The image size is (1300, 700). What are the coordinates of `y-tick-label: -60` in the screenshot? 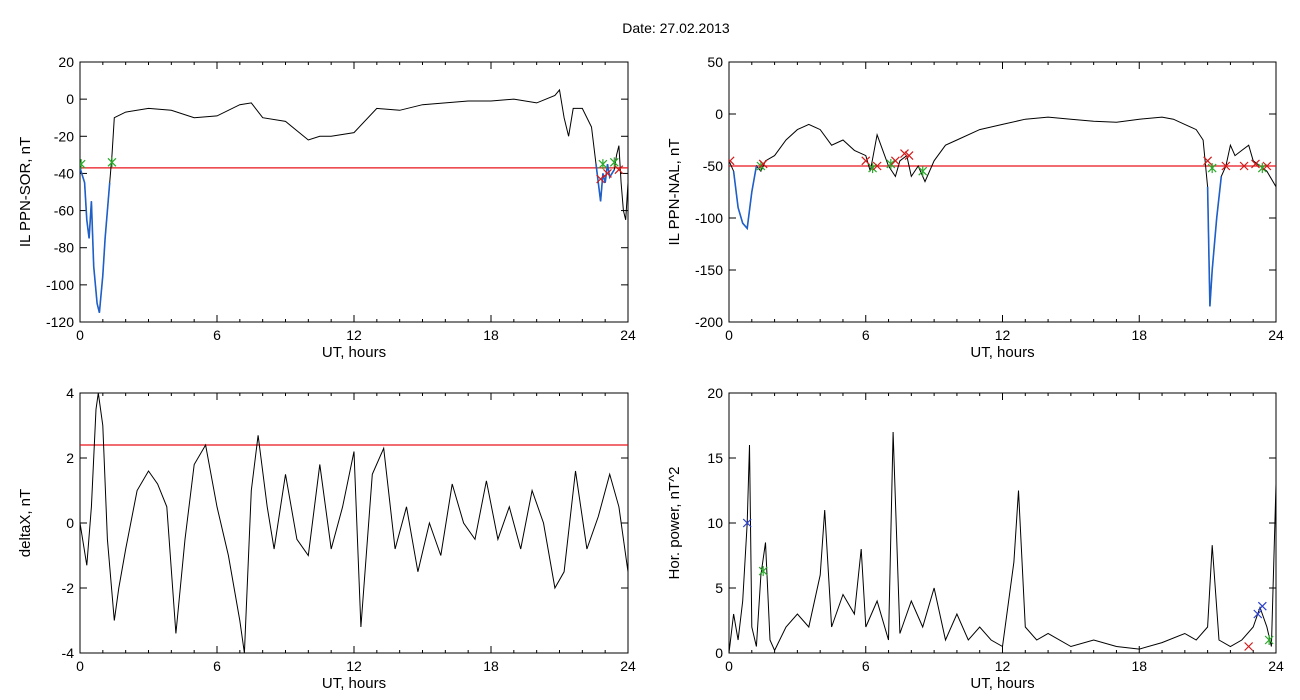 It's located at (64, 211).